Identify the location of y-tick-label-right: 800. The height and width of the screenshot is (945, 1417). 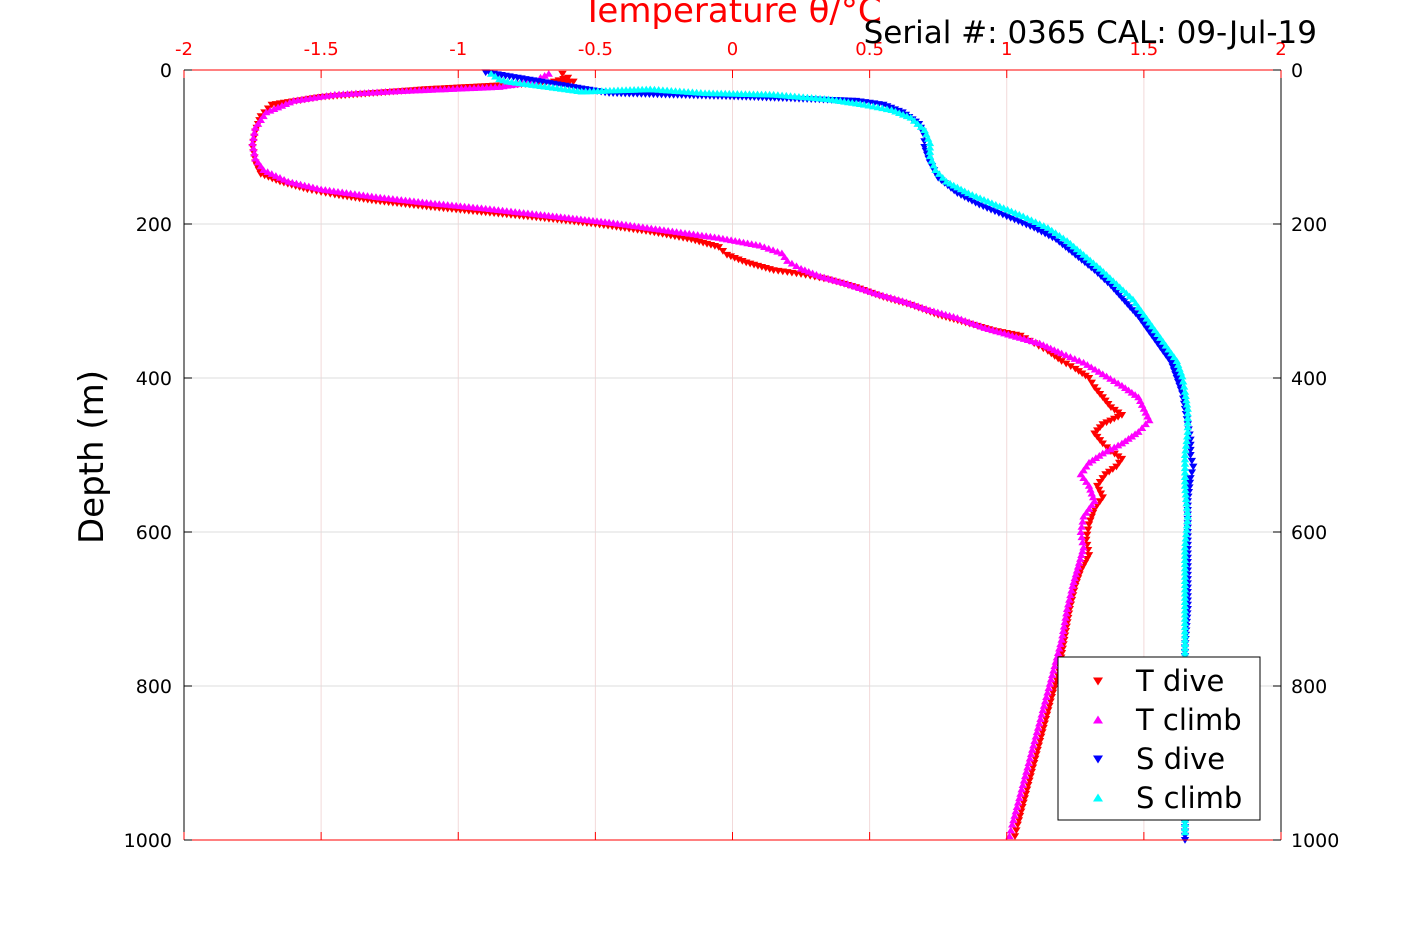
(1309, 687).